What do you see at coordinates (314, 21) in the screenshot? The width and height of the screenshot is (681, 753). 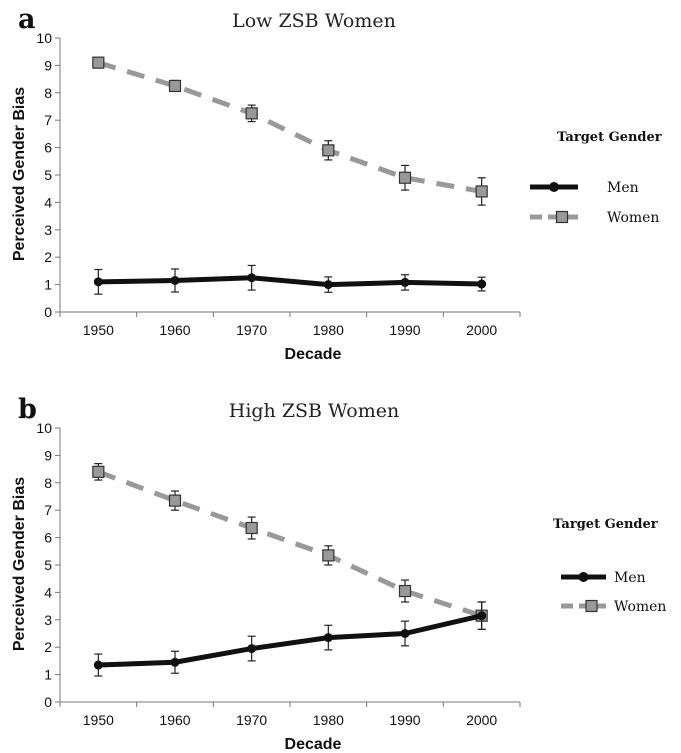 I see `chart-title: Low ZSB Women` at bounding box center [314, 21].